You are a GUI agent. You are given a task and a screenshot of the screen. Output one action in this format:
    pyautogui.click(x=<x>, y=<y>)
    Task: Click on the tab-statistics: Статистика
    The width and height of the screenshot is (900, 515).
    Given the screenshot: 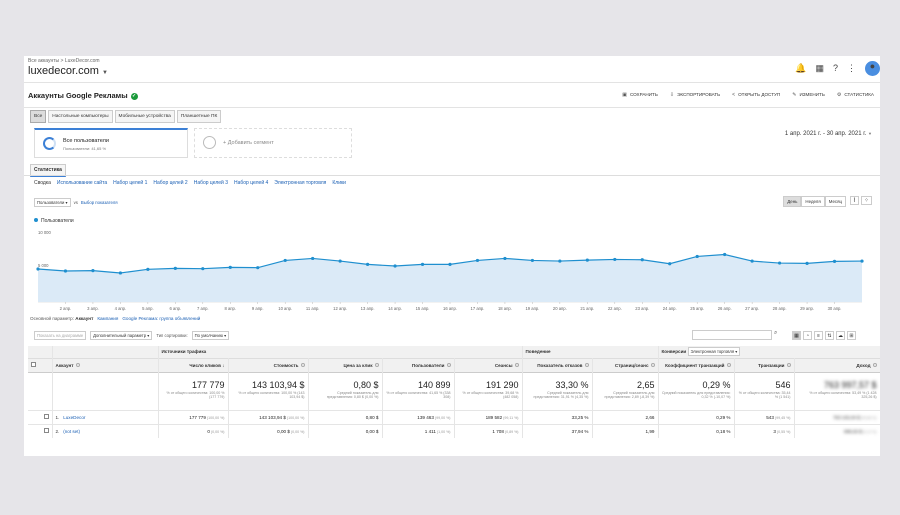 What is the action you would take?
    pyautogui.click(x=48, y=170)
    